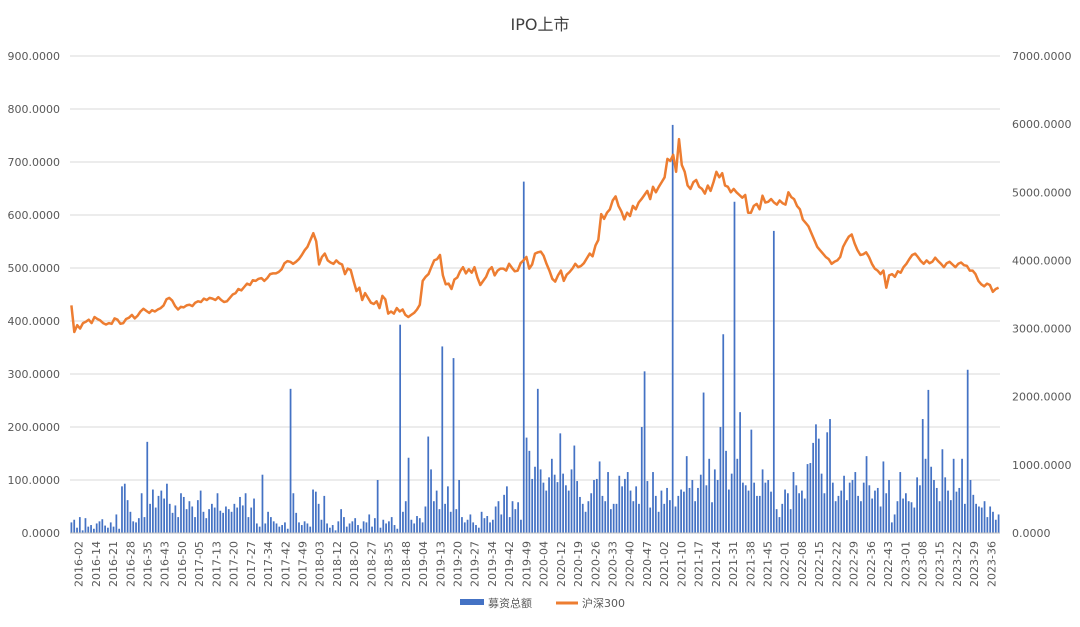 The height and width of the screenshot is (627, 1080). What do you see at coordinates (234, 564) in the screenshot?
I see `x-tick-label: 2017-20` at bounding box center [234, 564].